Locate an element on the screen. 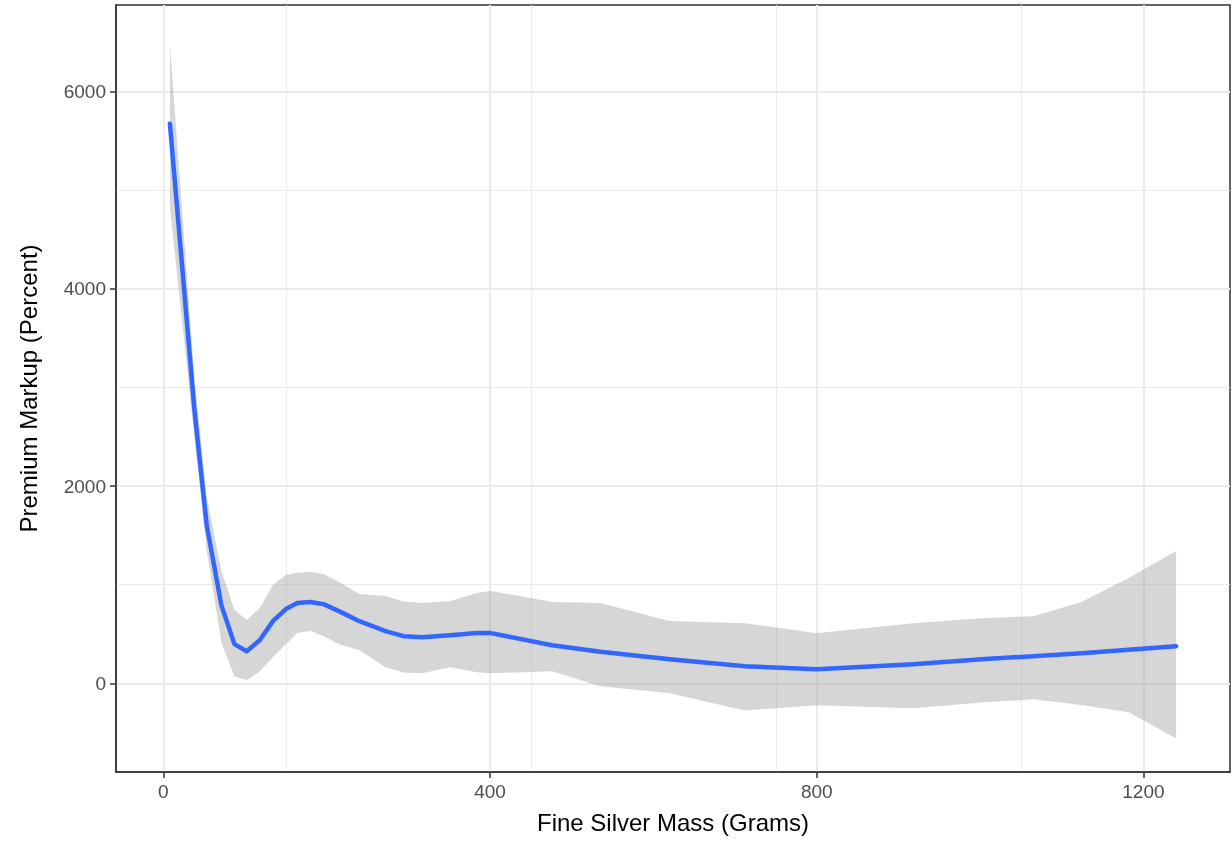 This screenshot has width=1232, height=848. x-tick-label: 400 is located at coordinates (490, 791).